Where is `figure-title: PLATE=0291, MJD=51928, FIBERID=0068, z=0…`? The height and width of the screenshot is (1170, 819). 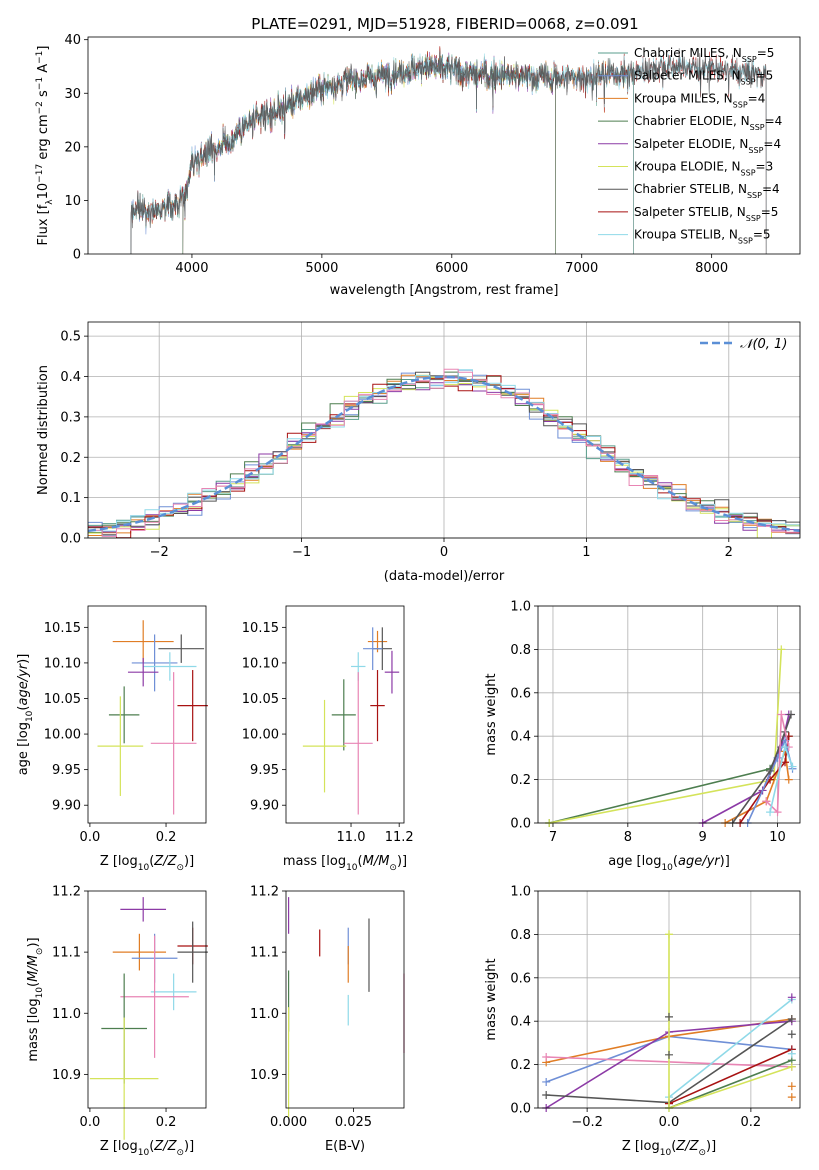 figure-title: PLATE=0291, MJD=51928, FIBERID=0068, z=0… is located at coordinates (444, 24).